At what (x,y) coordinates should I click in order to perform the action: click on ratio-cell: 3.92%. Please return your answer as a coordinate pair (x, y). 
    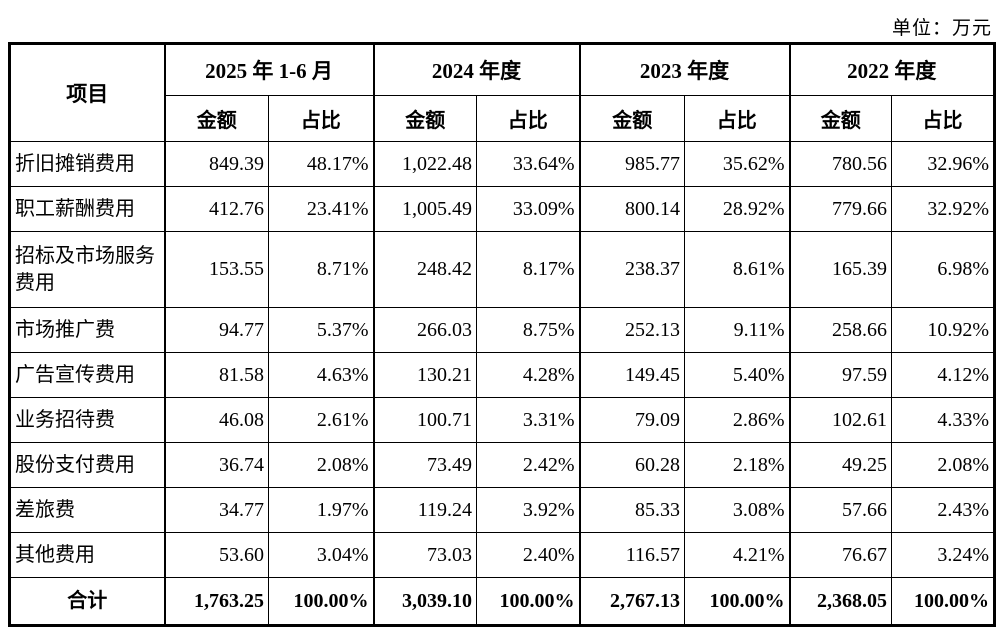
    Looking at the image, I should click on (528, 510).